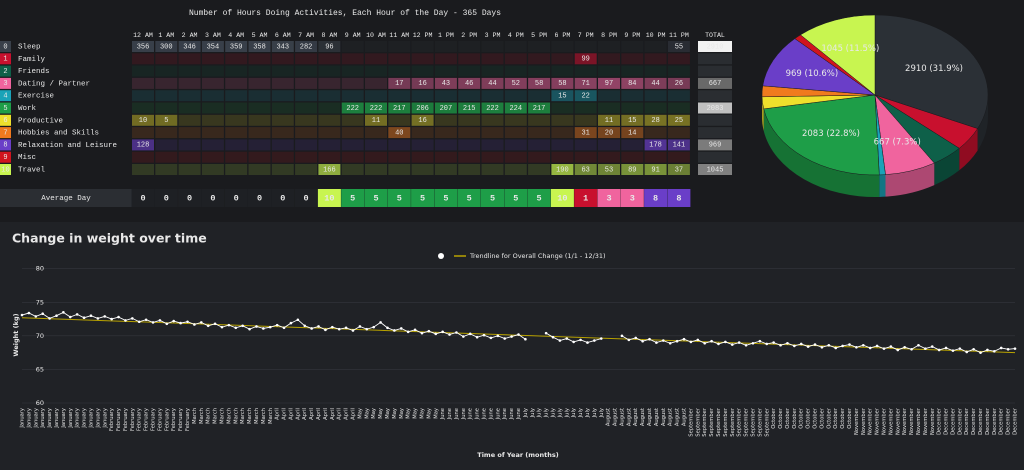 The image size is (1024, 470). I want to click on hour-header: 5 PM, so click(539, 35).